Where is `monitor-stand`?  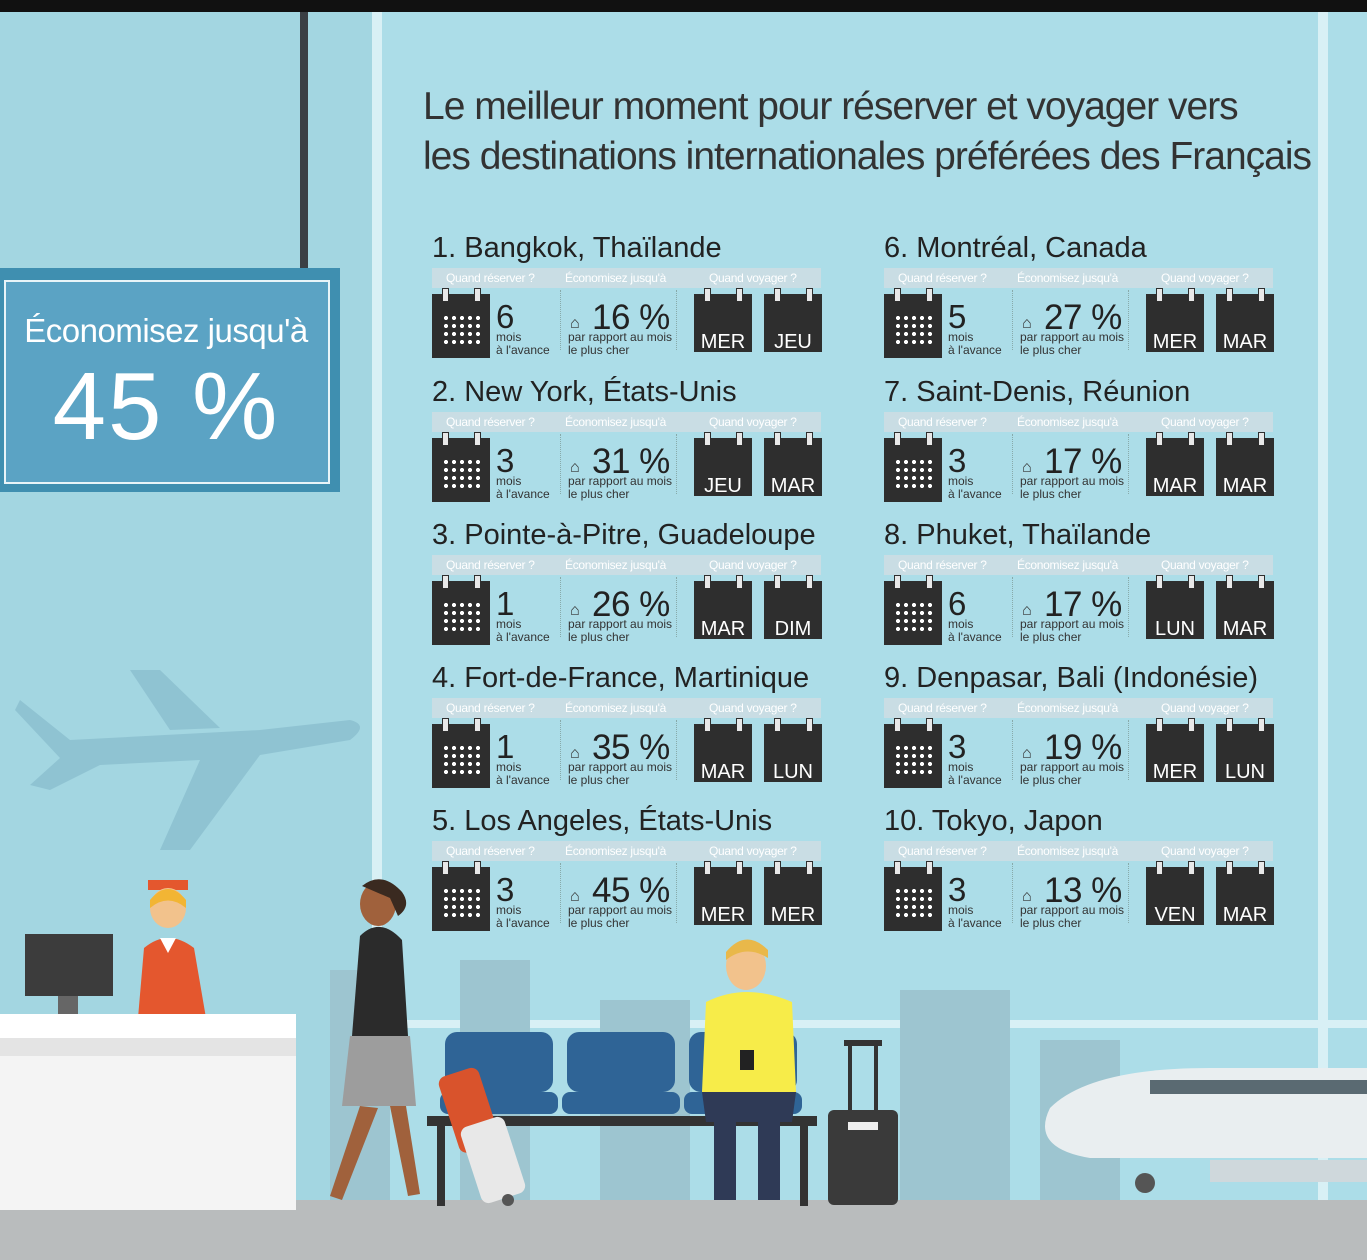
monitor-stand is located at coordinates (68, 1005).